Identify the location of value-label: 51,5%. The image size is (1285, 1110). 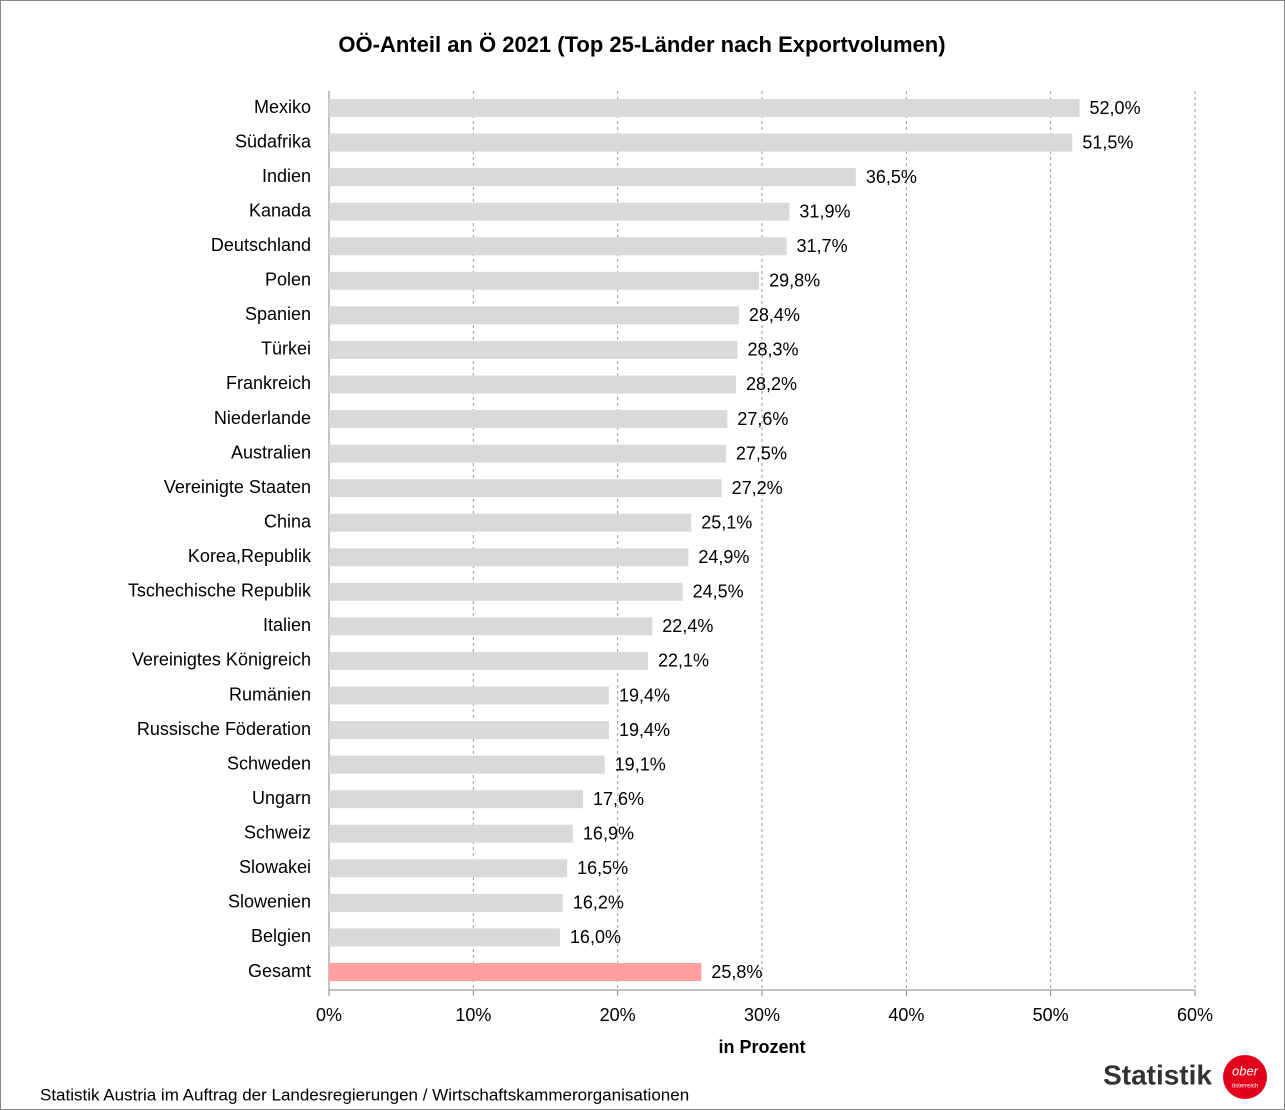
(1107, 142).